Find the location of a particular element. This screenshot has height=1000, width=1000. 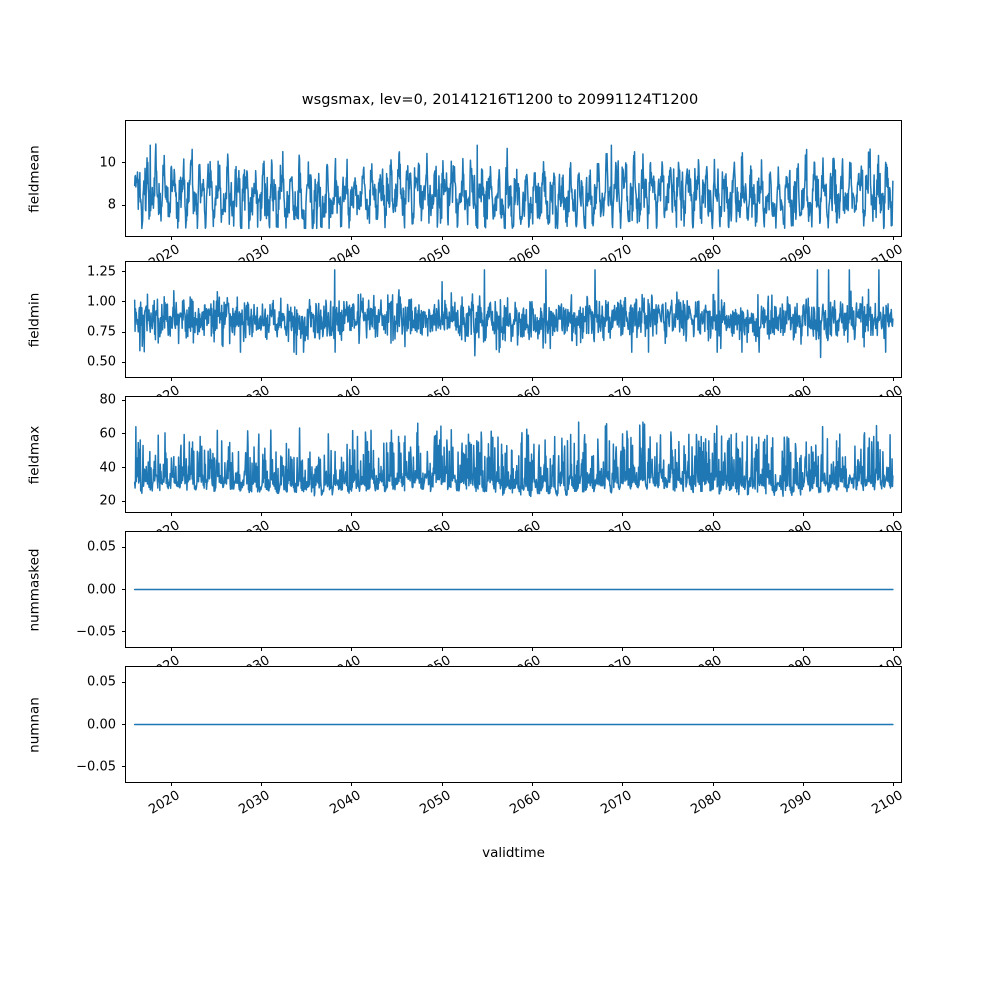

y-tick-label: 10 is located at coordinates (107, 163).